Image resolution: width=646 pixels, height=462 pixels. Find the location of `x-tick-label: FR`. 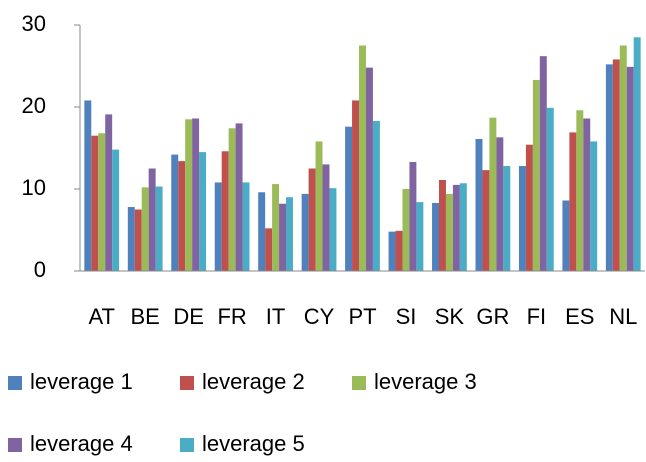

x-tick-label: FR is located at coordinates (231, 316).